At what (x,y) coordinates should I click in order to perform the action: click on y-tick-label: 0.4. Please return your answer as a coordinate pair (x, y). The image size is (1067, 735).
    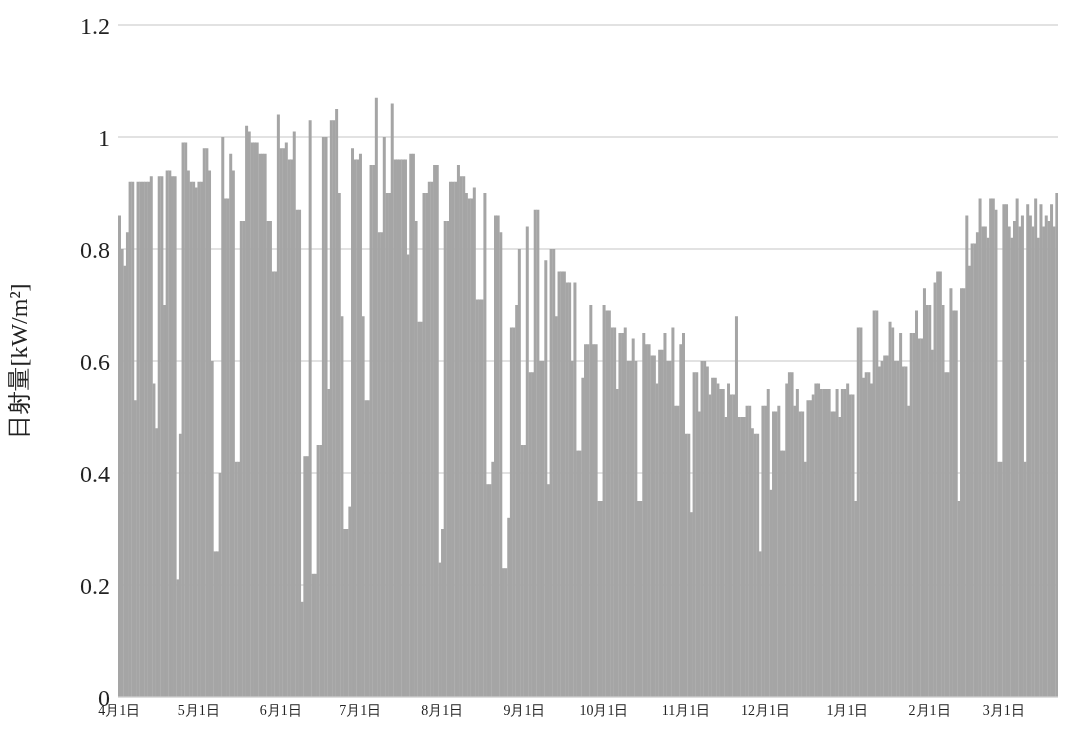
    Looking at the image, I should click on (95, 473).